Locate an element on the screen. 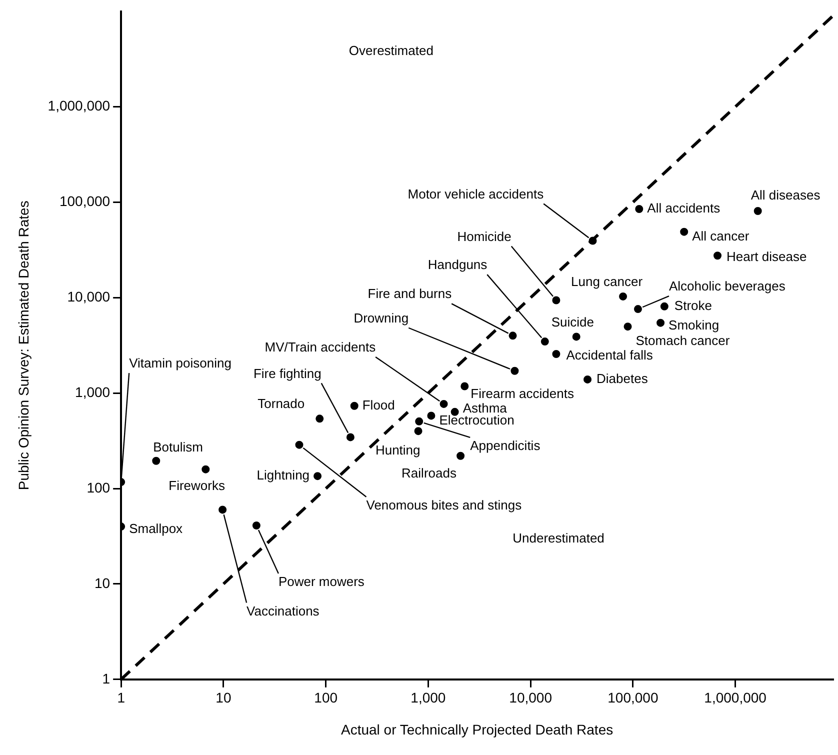  series-label: Accidental falls is located at coordinates (610, 355).